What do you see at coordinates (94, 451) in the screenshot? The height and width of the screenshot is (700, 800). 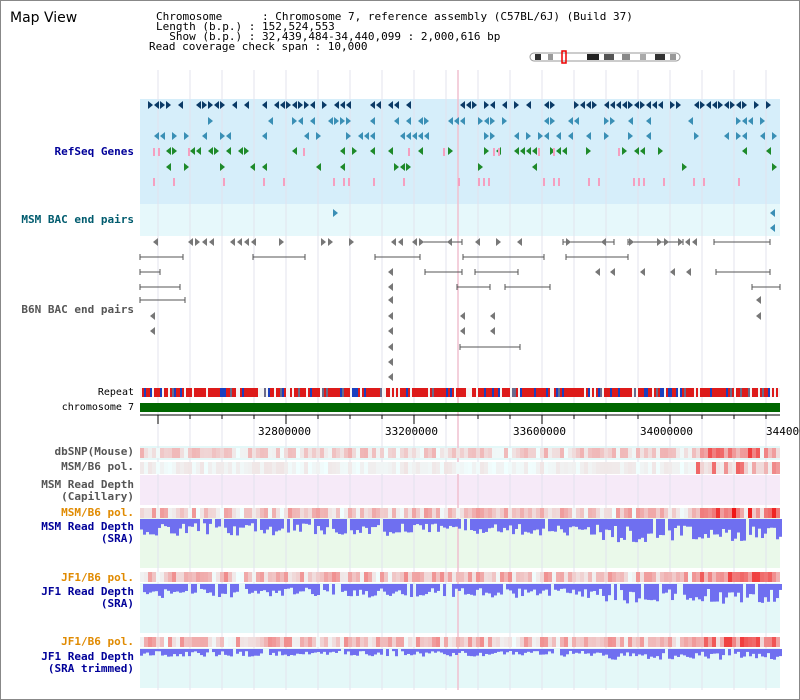 I see `track-label-dbsnp: dbSNP(Mouse)` at bounding box center [94, 451].